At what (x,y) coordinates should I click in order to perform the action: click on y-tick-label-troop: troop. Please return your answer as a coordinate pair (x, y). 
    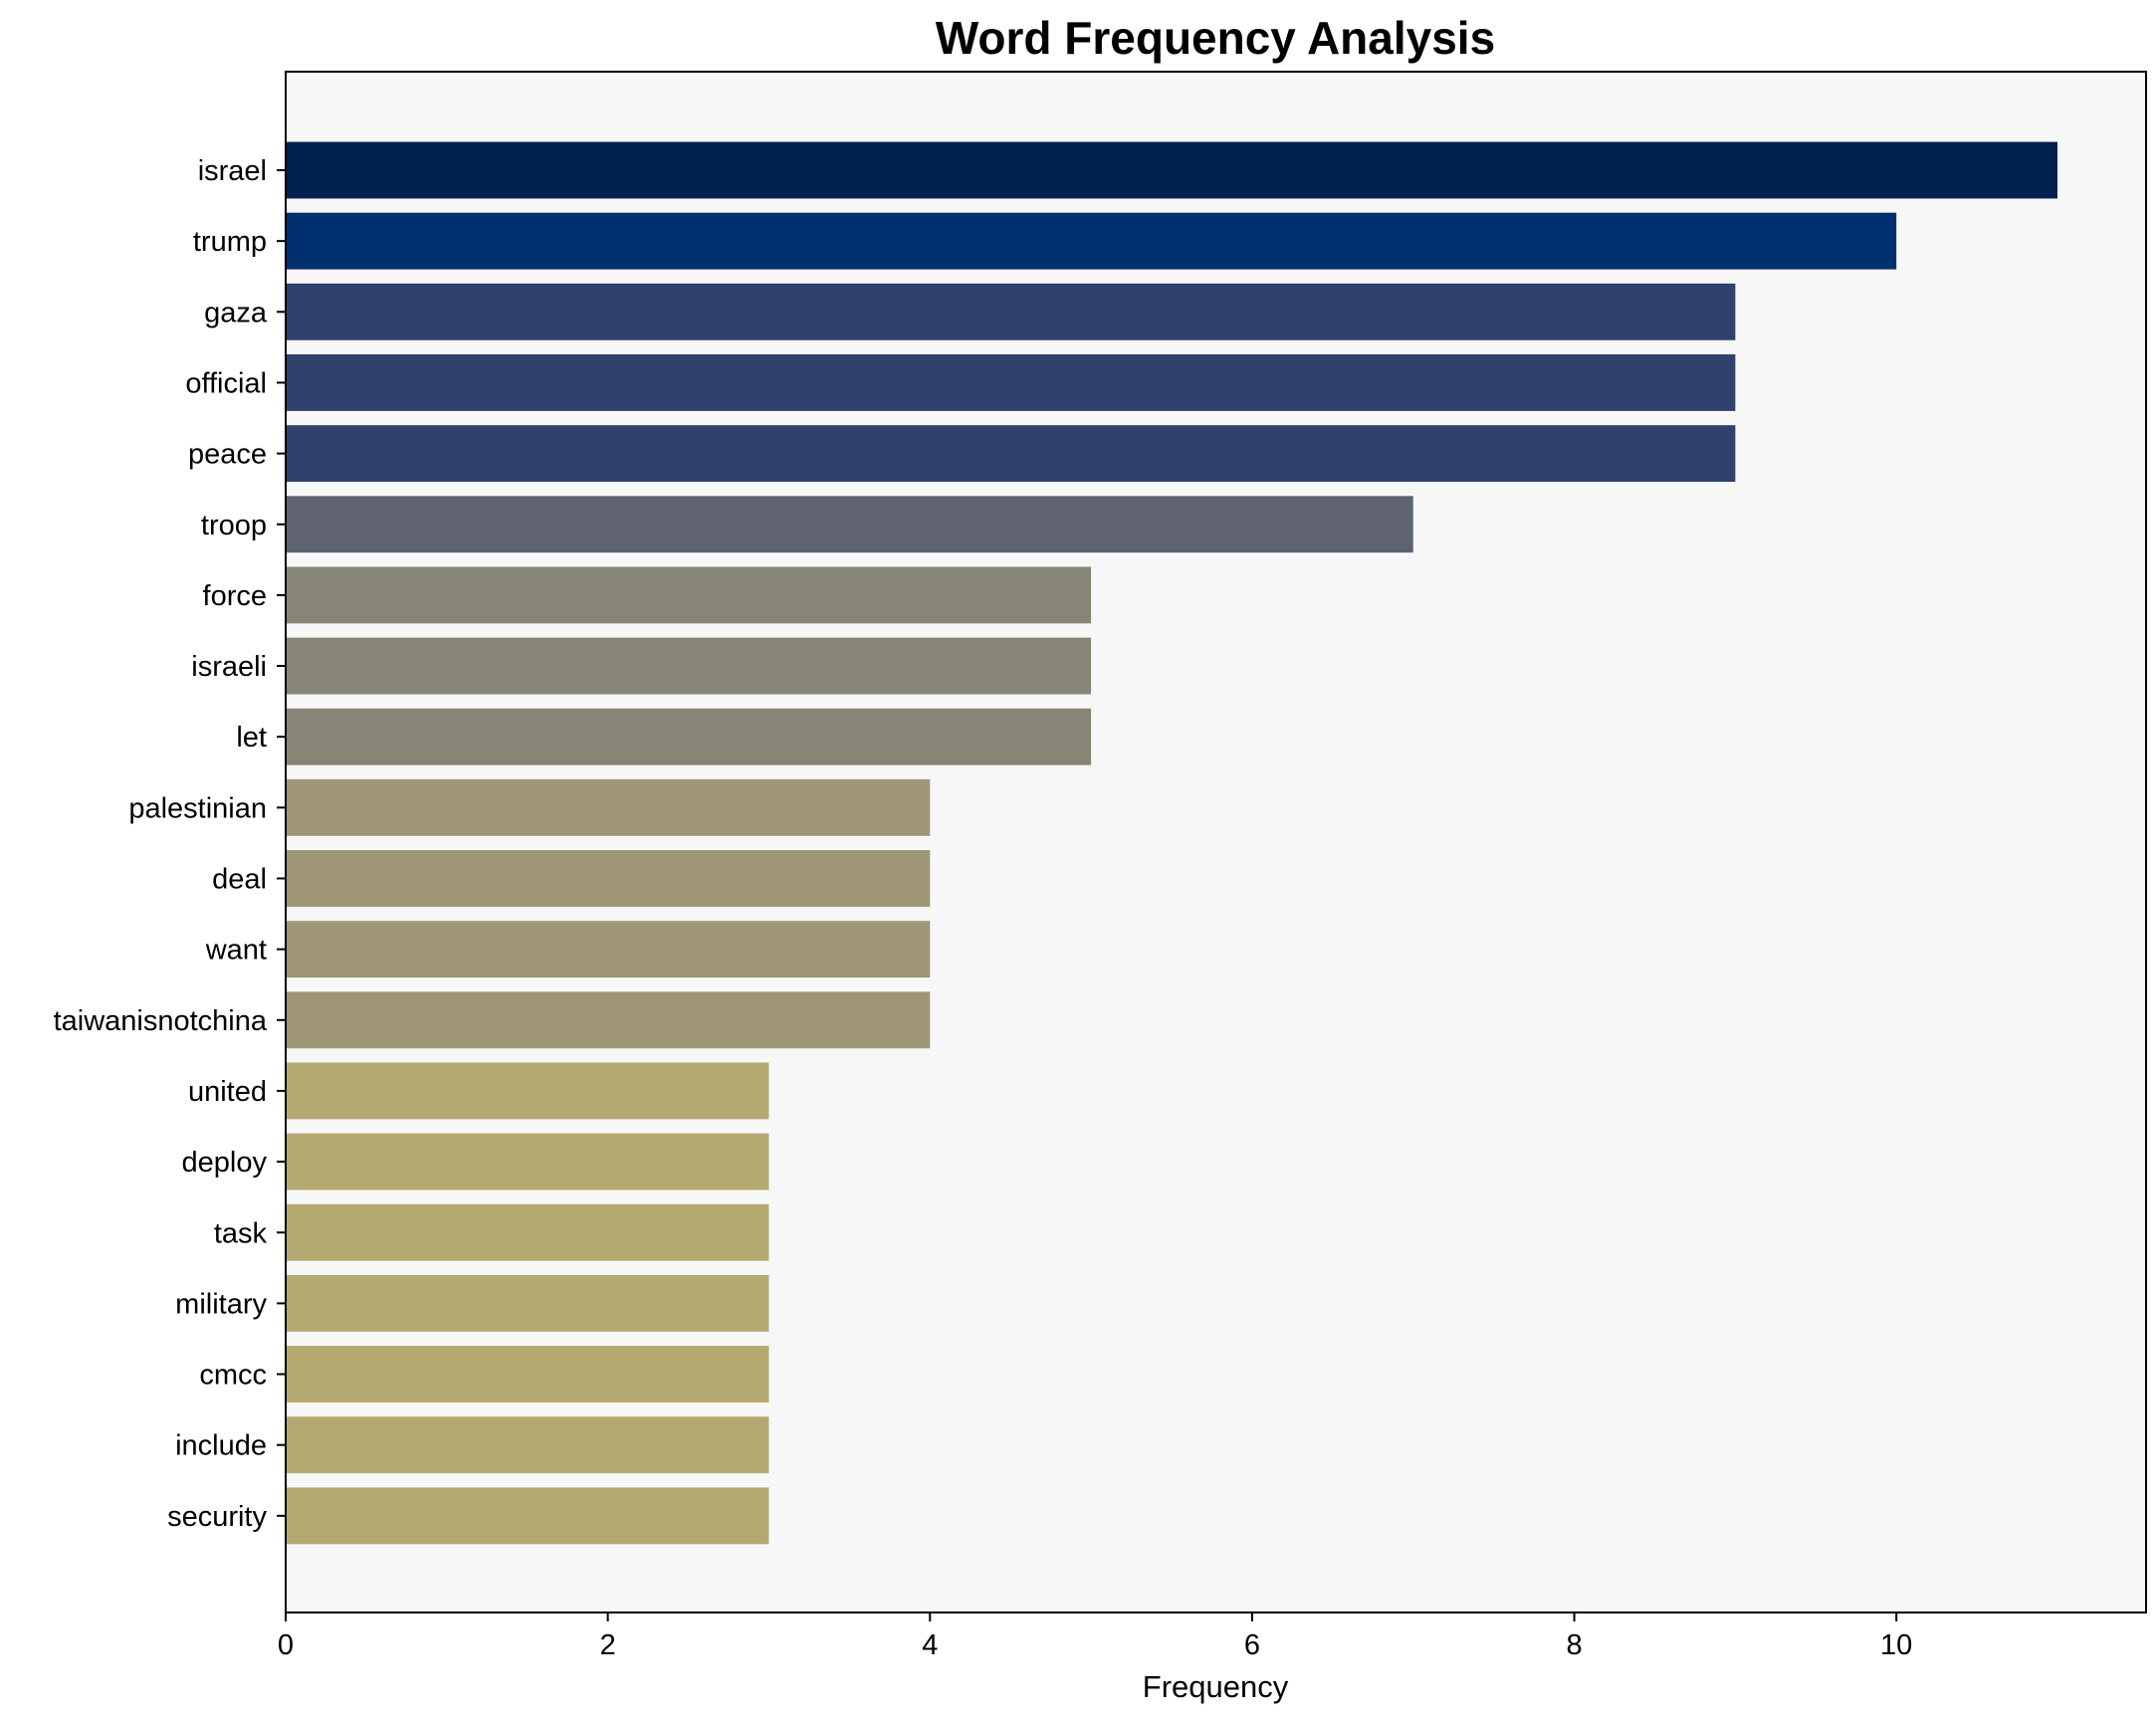
    Looking at the image, I should click on (234, 526).